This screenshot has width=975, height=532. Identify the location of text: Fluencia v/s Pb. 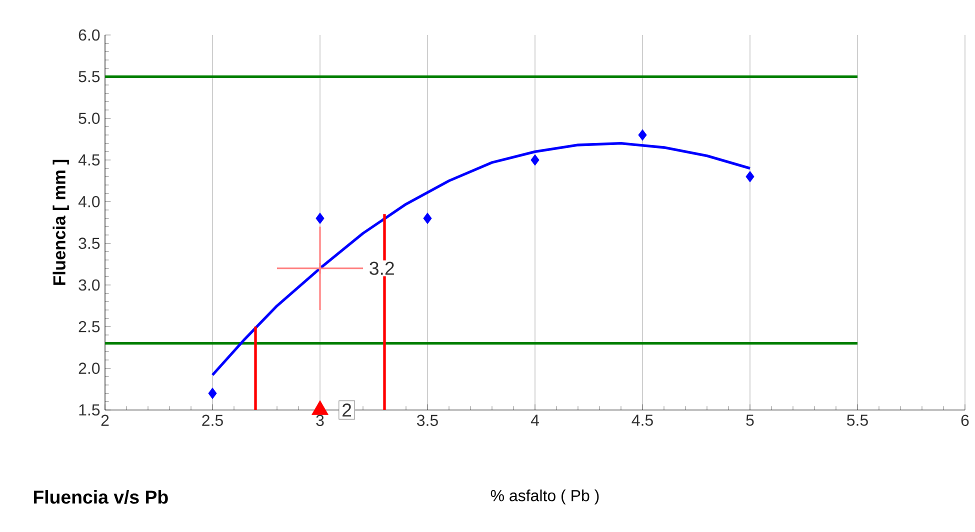
(101, 497).